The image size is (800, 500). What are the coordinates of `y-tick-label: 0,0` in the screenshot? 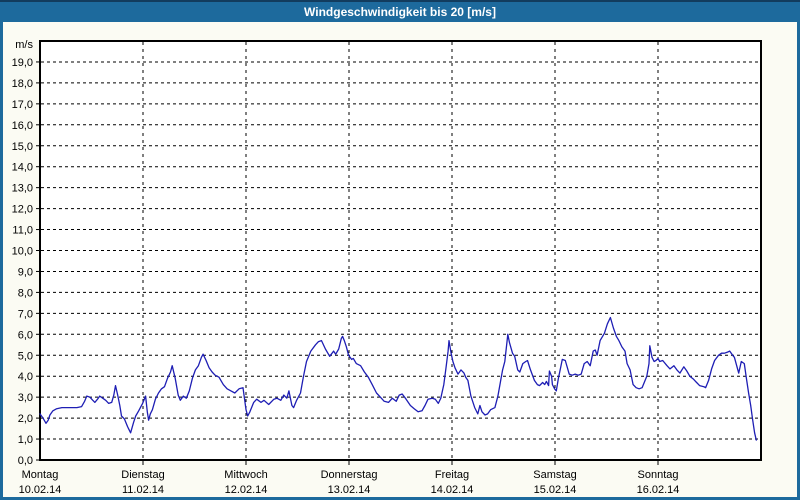 It's located at (25, 461).